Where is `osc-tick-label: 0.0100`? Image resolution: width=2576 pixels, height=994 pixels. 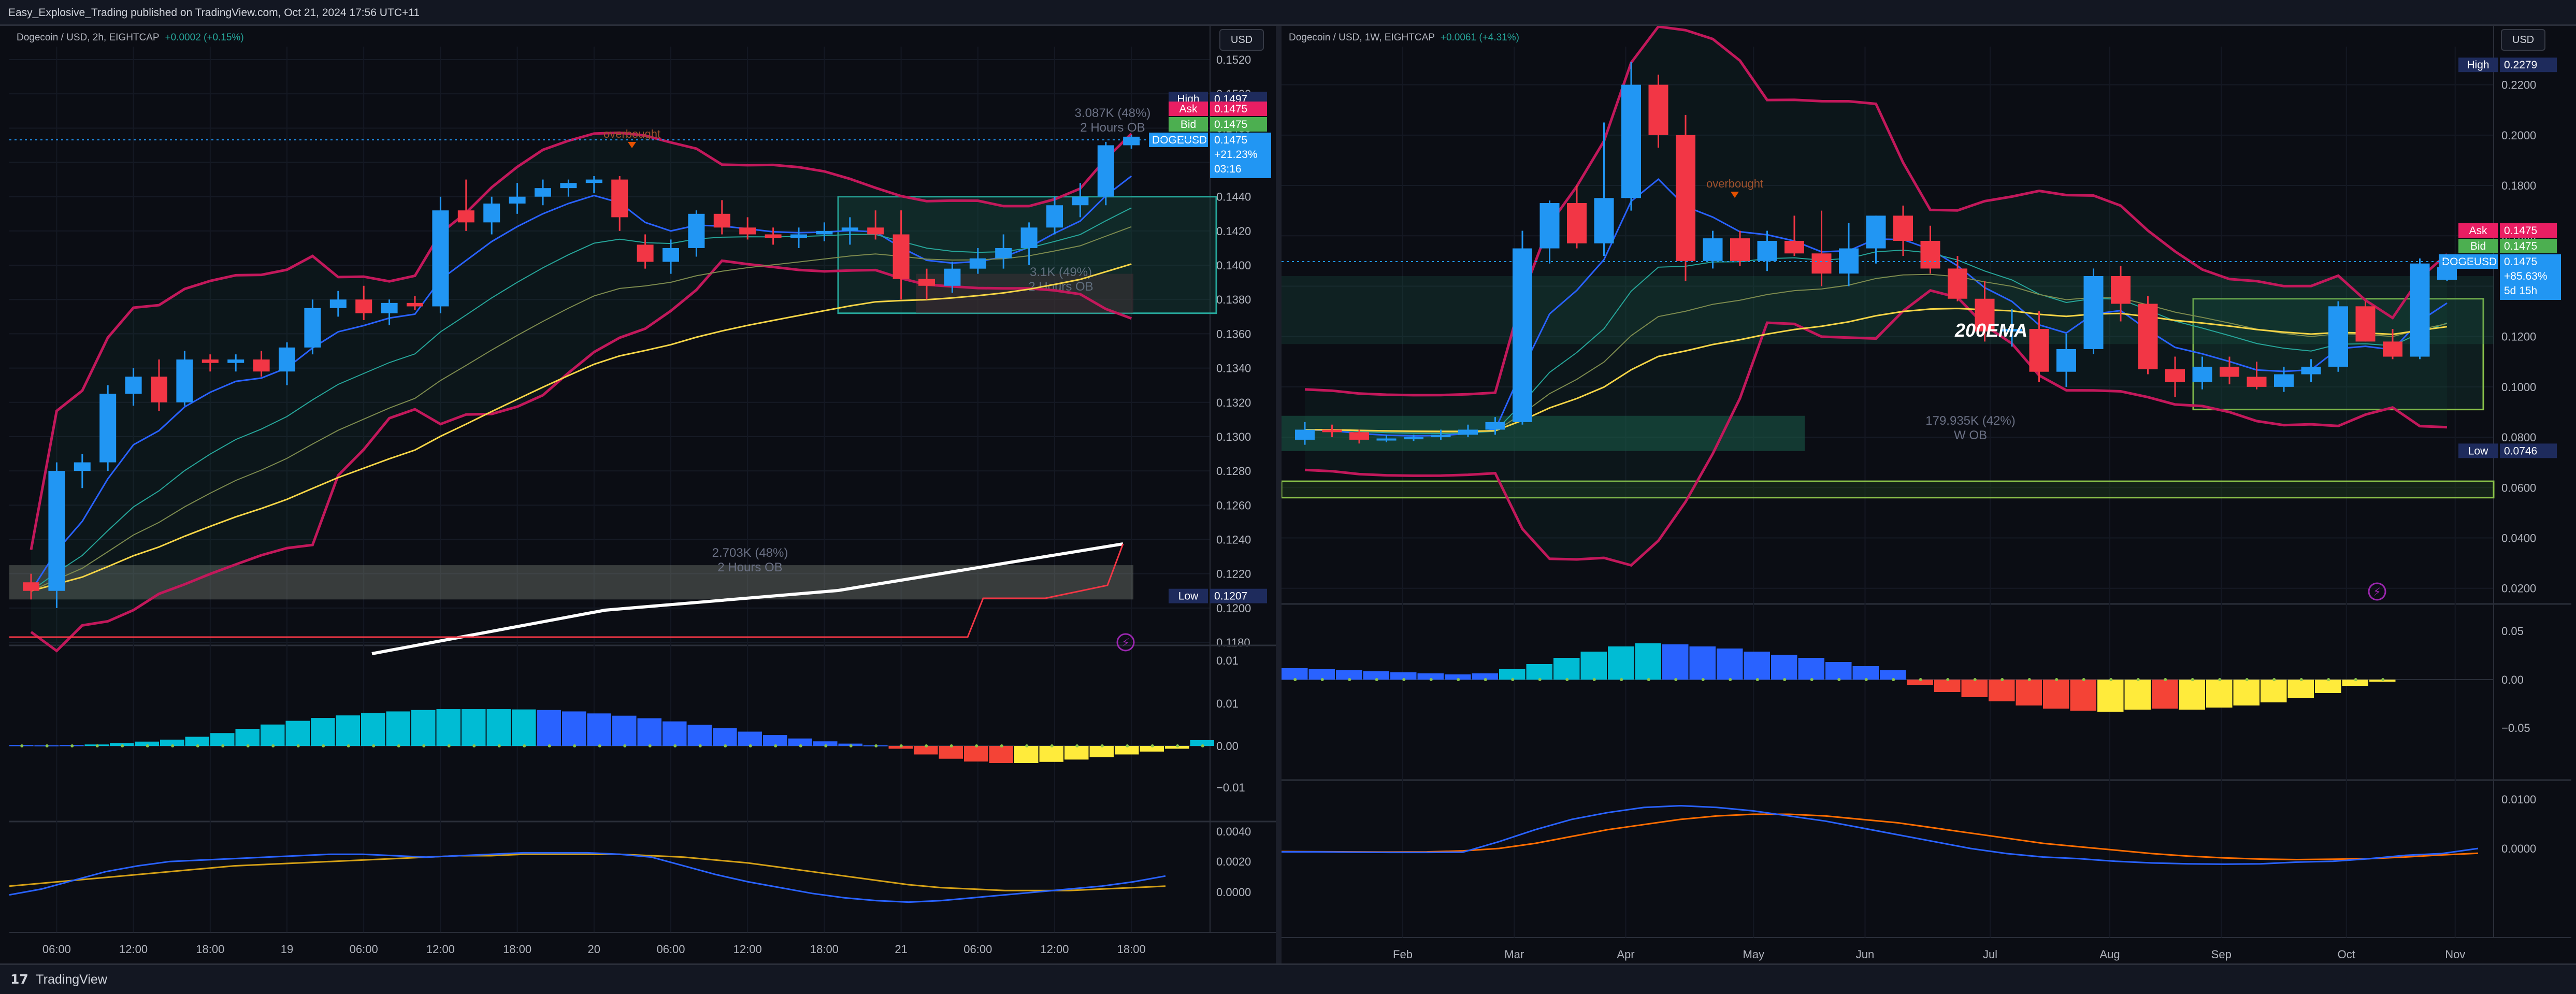 osc-tick-label: 0.0100 is located at coordinates (2518, 799).